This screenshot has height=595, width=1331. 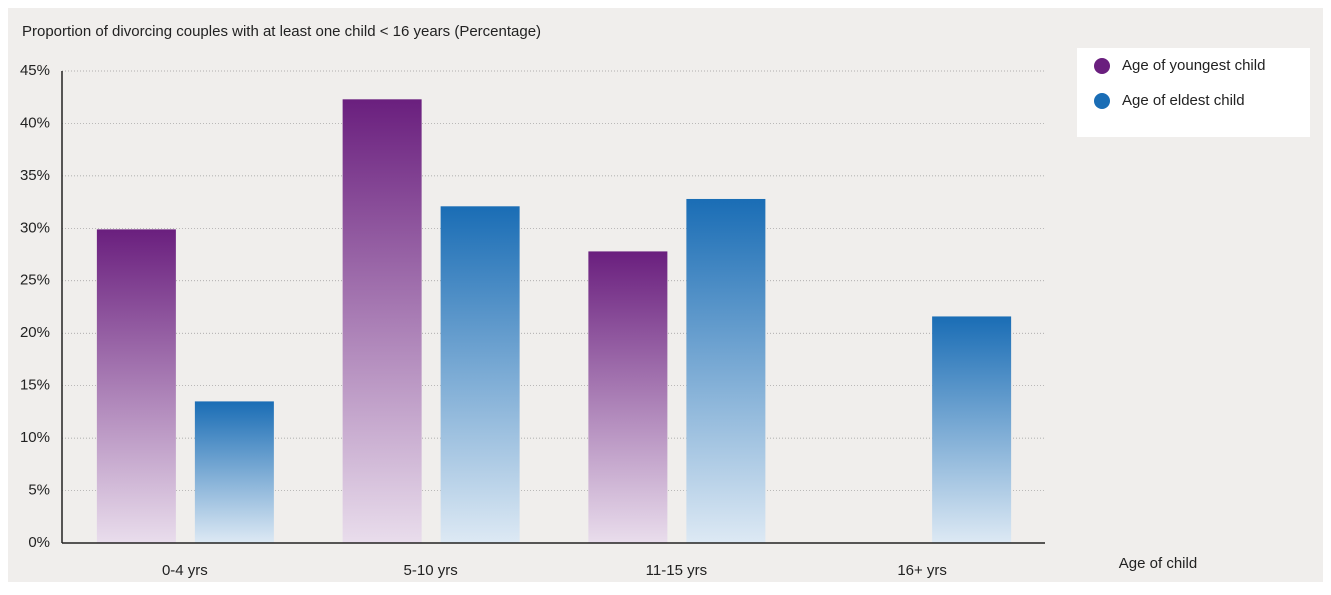 What do you see at coordinates (39, 542) in the screenshot?
I see `y-tick-label: 0%` at bounding box center [39, 542].